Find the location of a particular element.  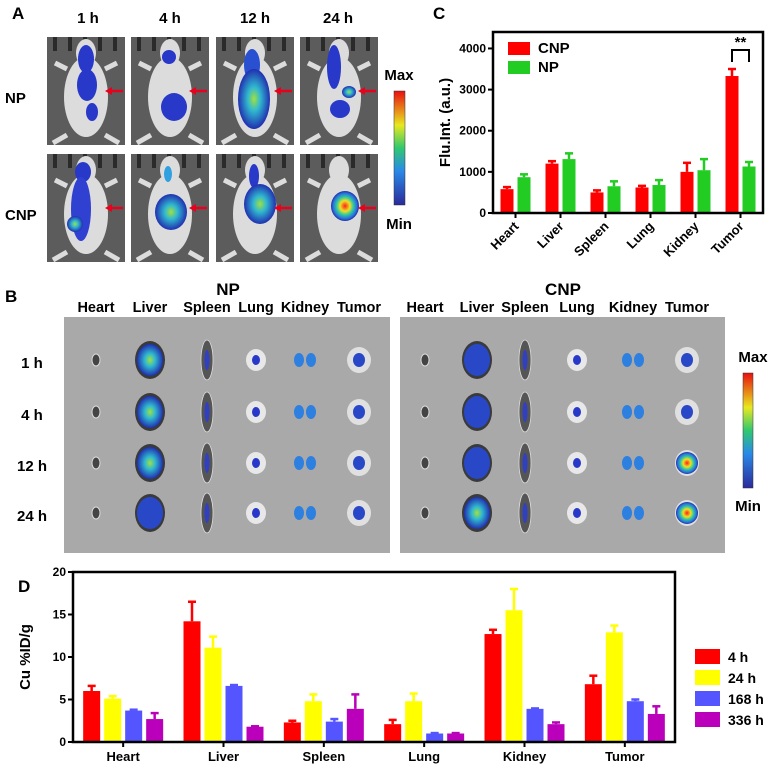

legend-label: NP is located at coordinates (548, 67).